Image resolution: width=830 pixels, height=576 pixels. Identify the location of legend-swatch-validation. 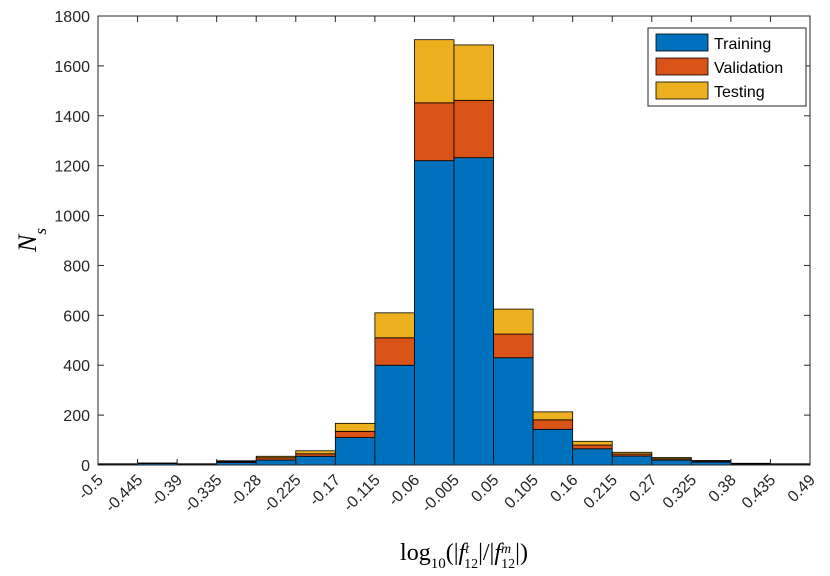
(682, 66).